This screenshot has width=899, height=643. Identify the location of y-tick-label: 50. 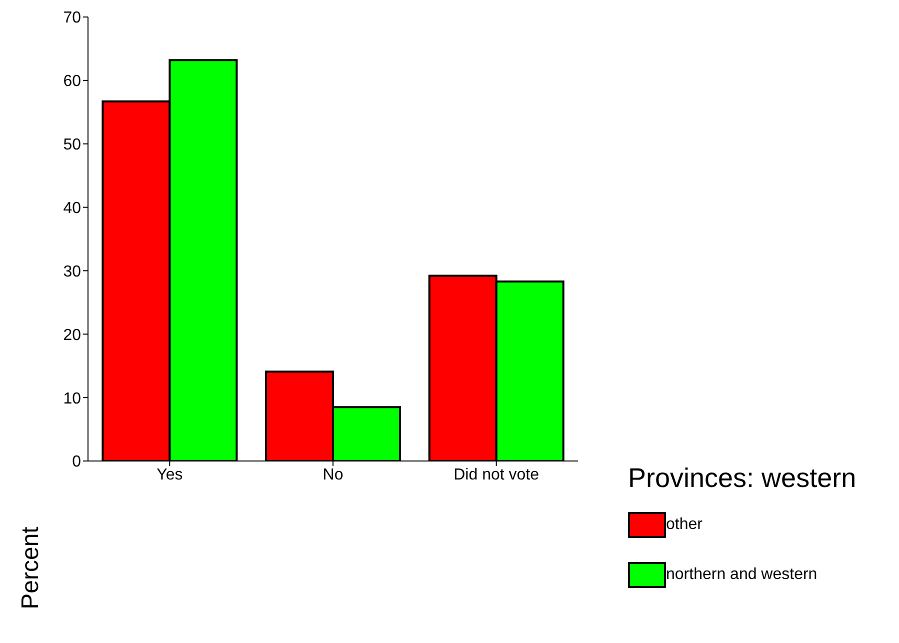
(72, 145).